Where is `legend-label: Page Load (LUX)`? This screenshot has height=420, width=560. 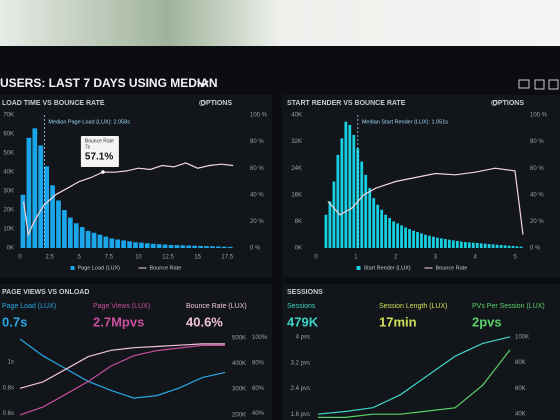
legend-label: Page Load (LUX) is located at coordinates (99, 268).